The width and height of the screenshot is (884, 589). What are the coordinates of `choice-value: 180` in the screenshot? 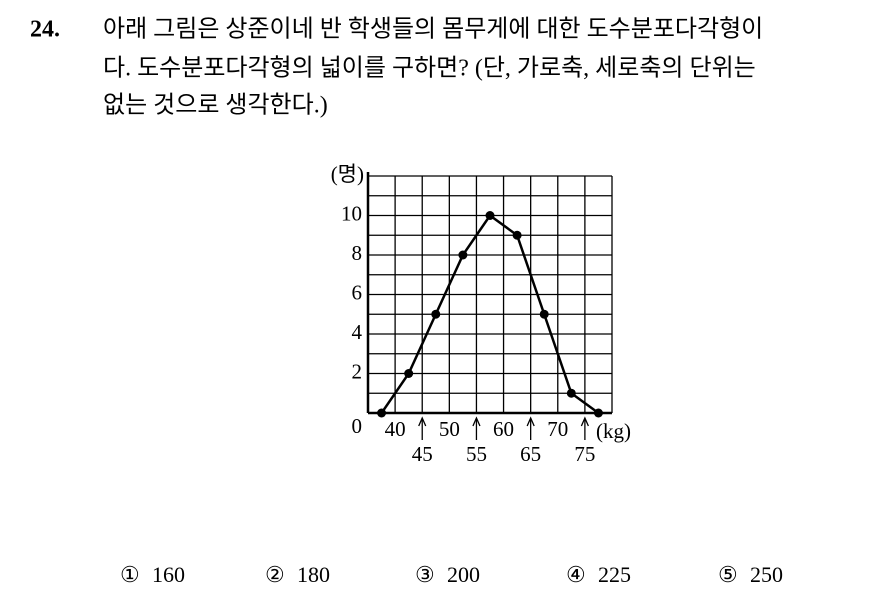 It's located at (313, 574).